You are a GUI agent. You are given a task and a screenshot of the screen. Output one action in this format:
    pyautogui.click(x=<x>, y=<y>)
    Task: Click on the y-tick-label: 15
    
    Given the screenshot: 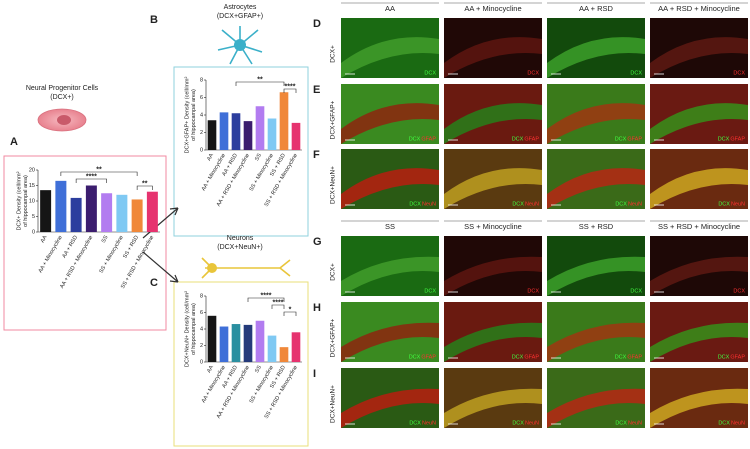 What is the action you would take?
    pyautogui.click(x=32, y=186)
    